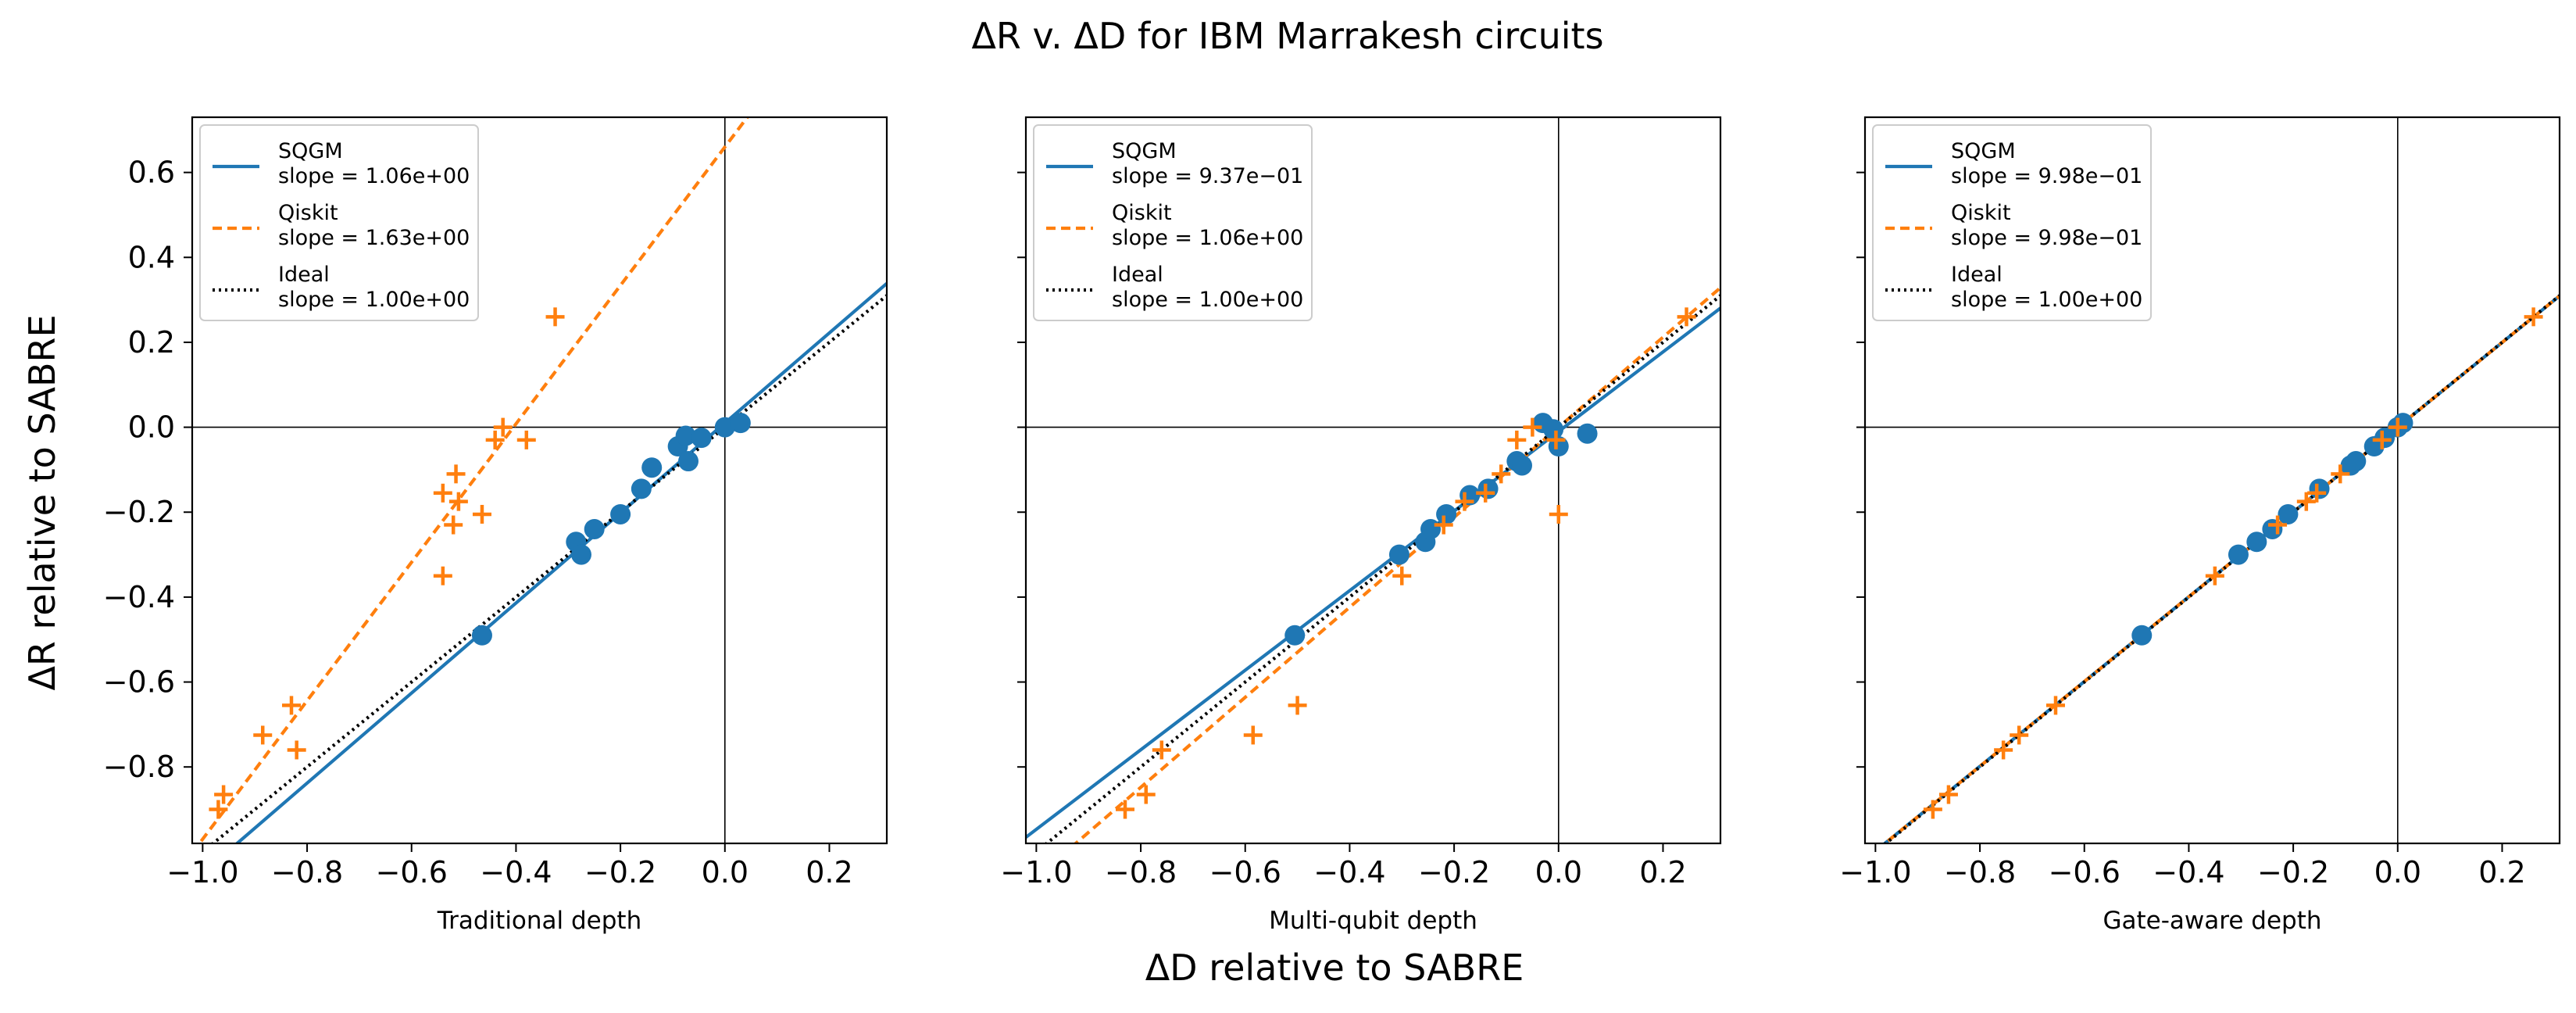 The height and width of the screenshot is (1013, 2576). What do you see at coordinates (307, 872) in the screenshot?
I see `panel-1-xtick-label-1: −0.8` at bounding box center [307, 872].